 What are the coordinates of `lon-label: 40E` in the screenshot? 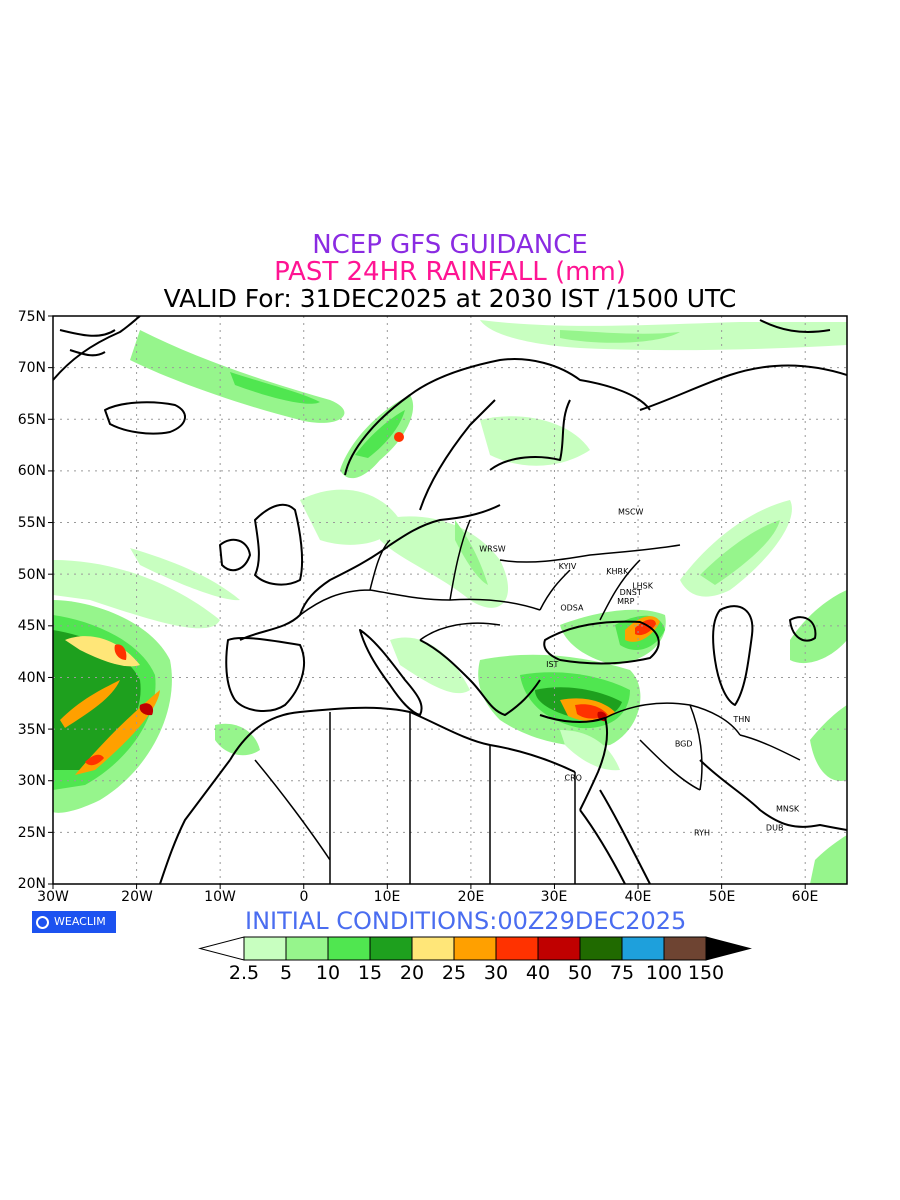 It's located at (638, 897).